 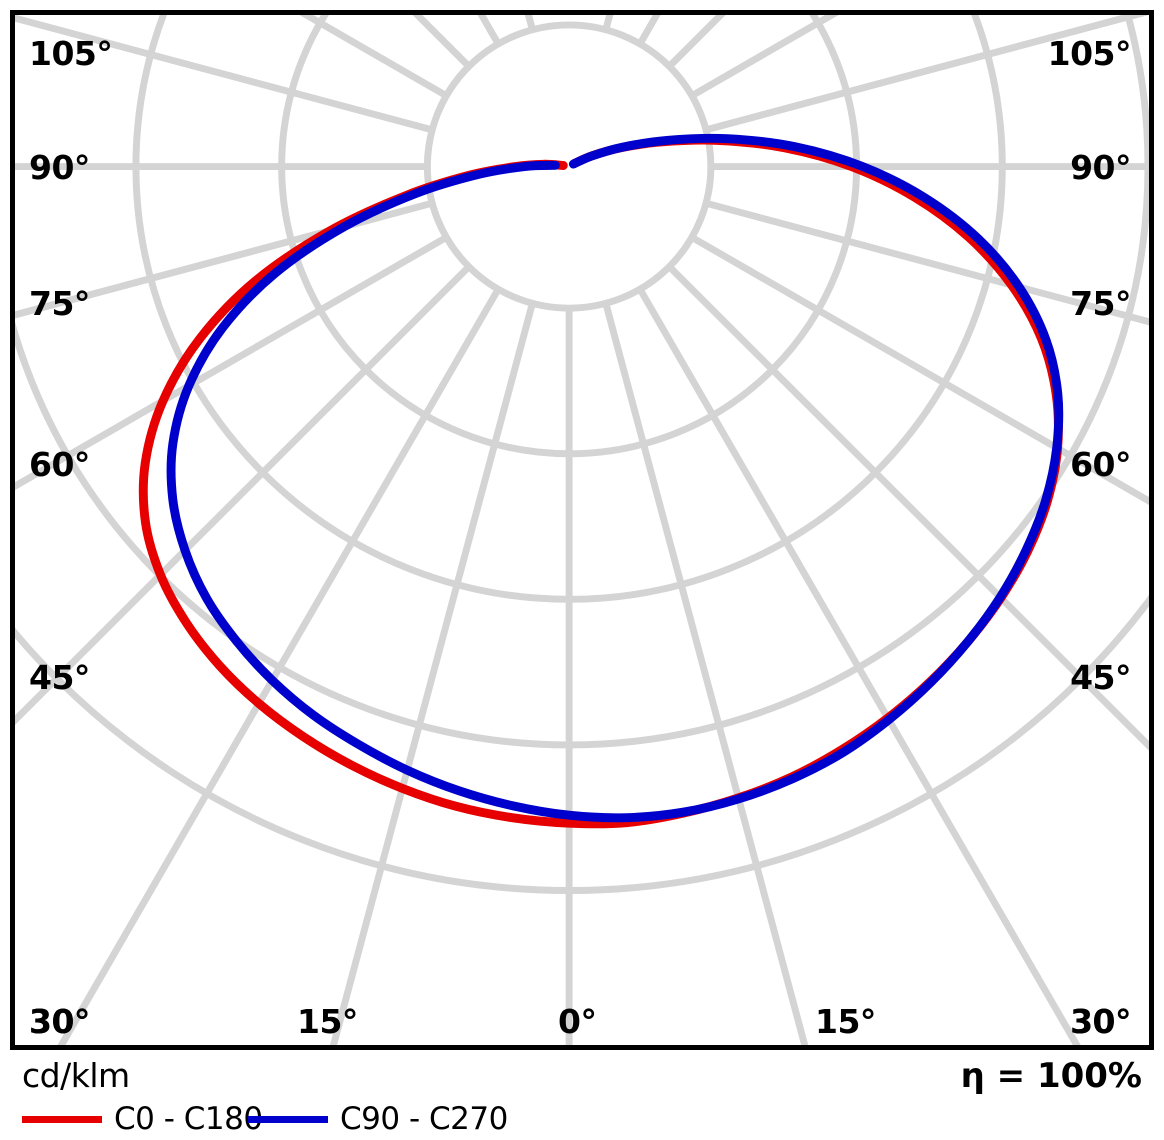 I want to click on axis-label-left-0: 105°, so click(x=71, y=53).